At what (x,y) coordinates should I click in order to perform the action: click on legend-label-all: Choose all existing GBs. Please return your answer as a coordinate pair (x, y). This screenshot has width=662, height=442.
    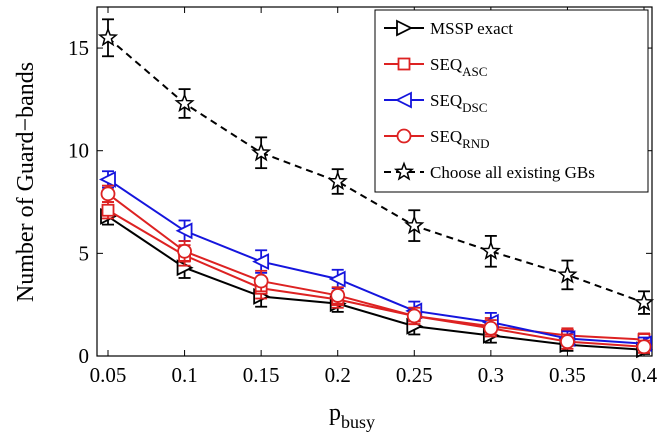
    Looking at the image, I should click on (512, 172).